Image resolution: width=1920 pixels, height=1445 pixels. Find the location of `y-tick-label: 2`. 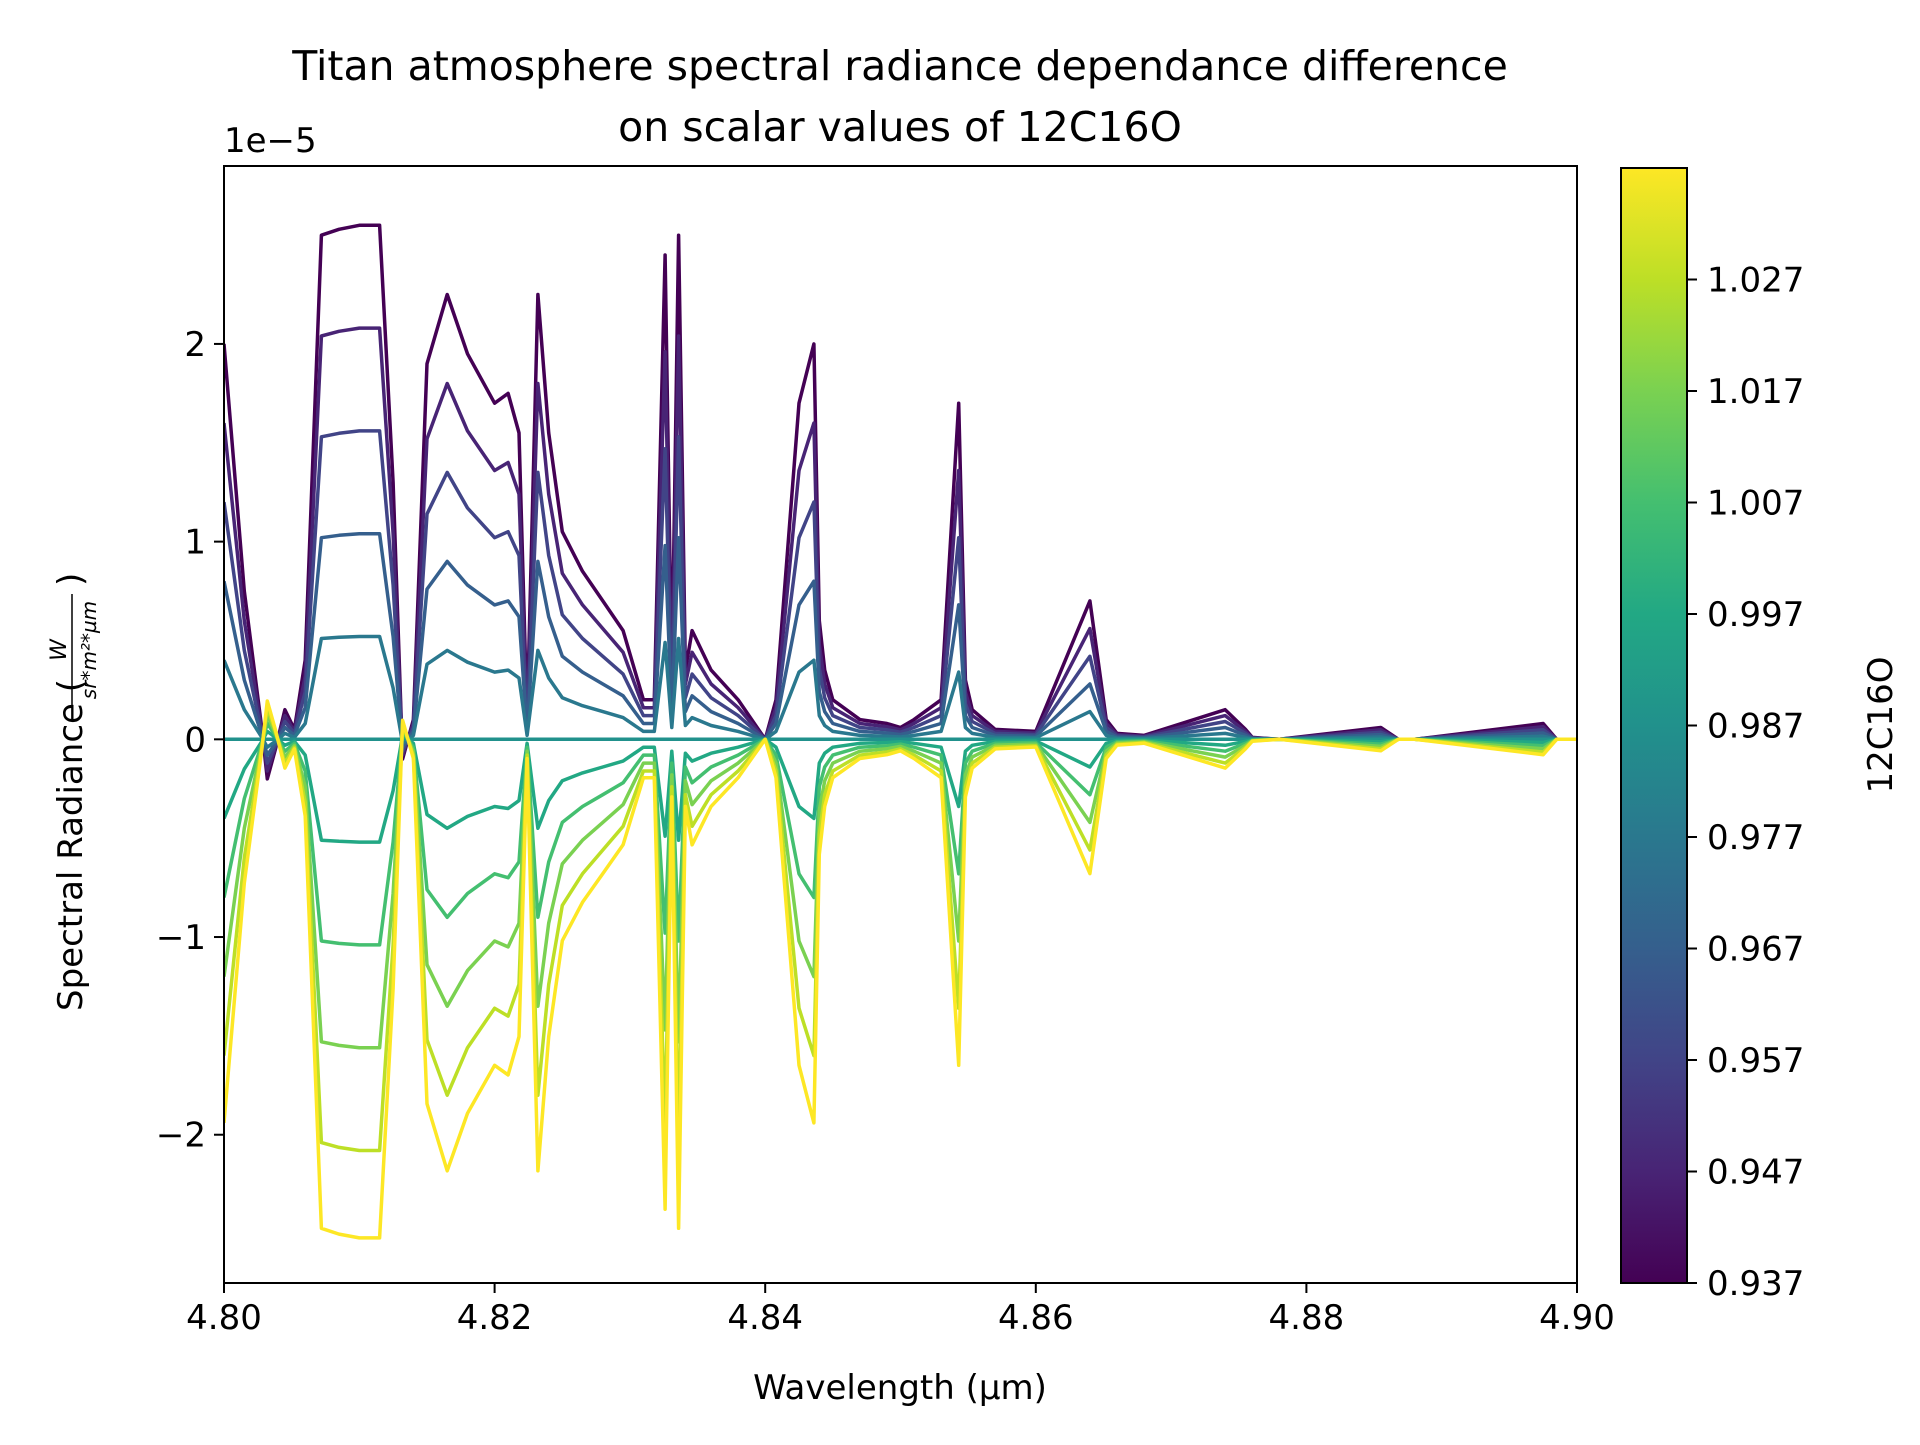

y-tick-label: 2 is located at coordinates (195, 345).